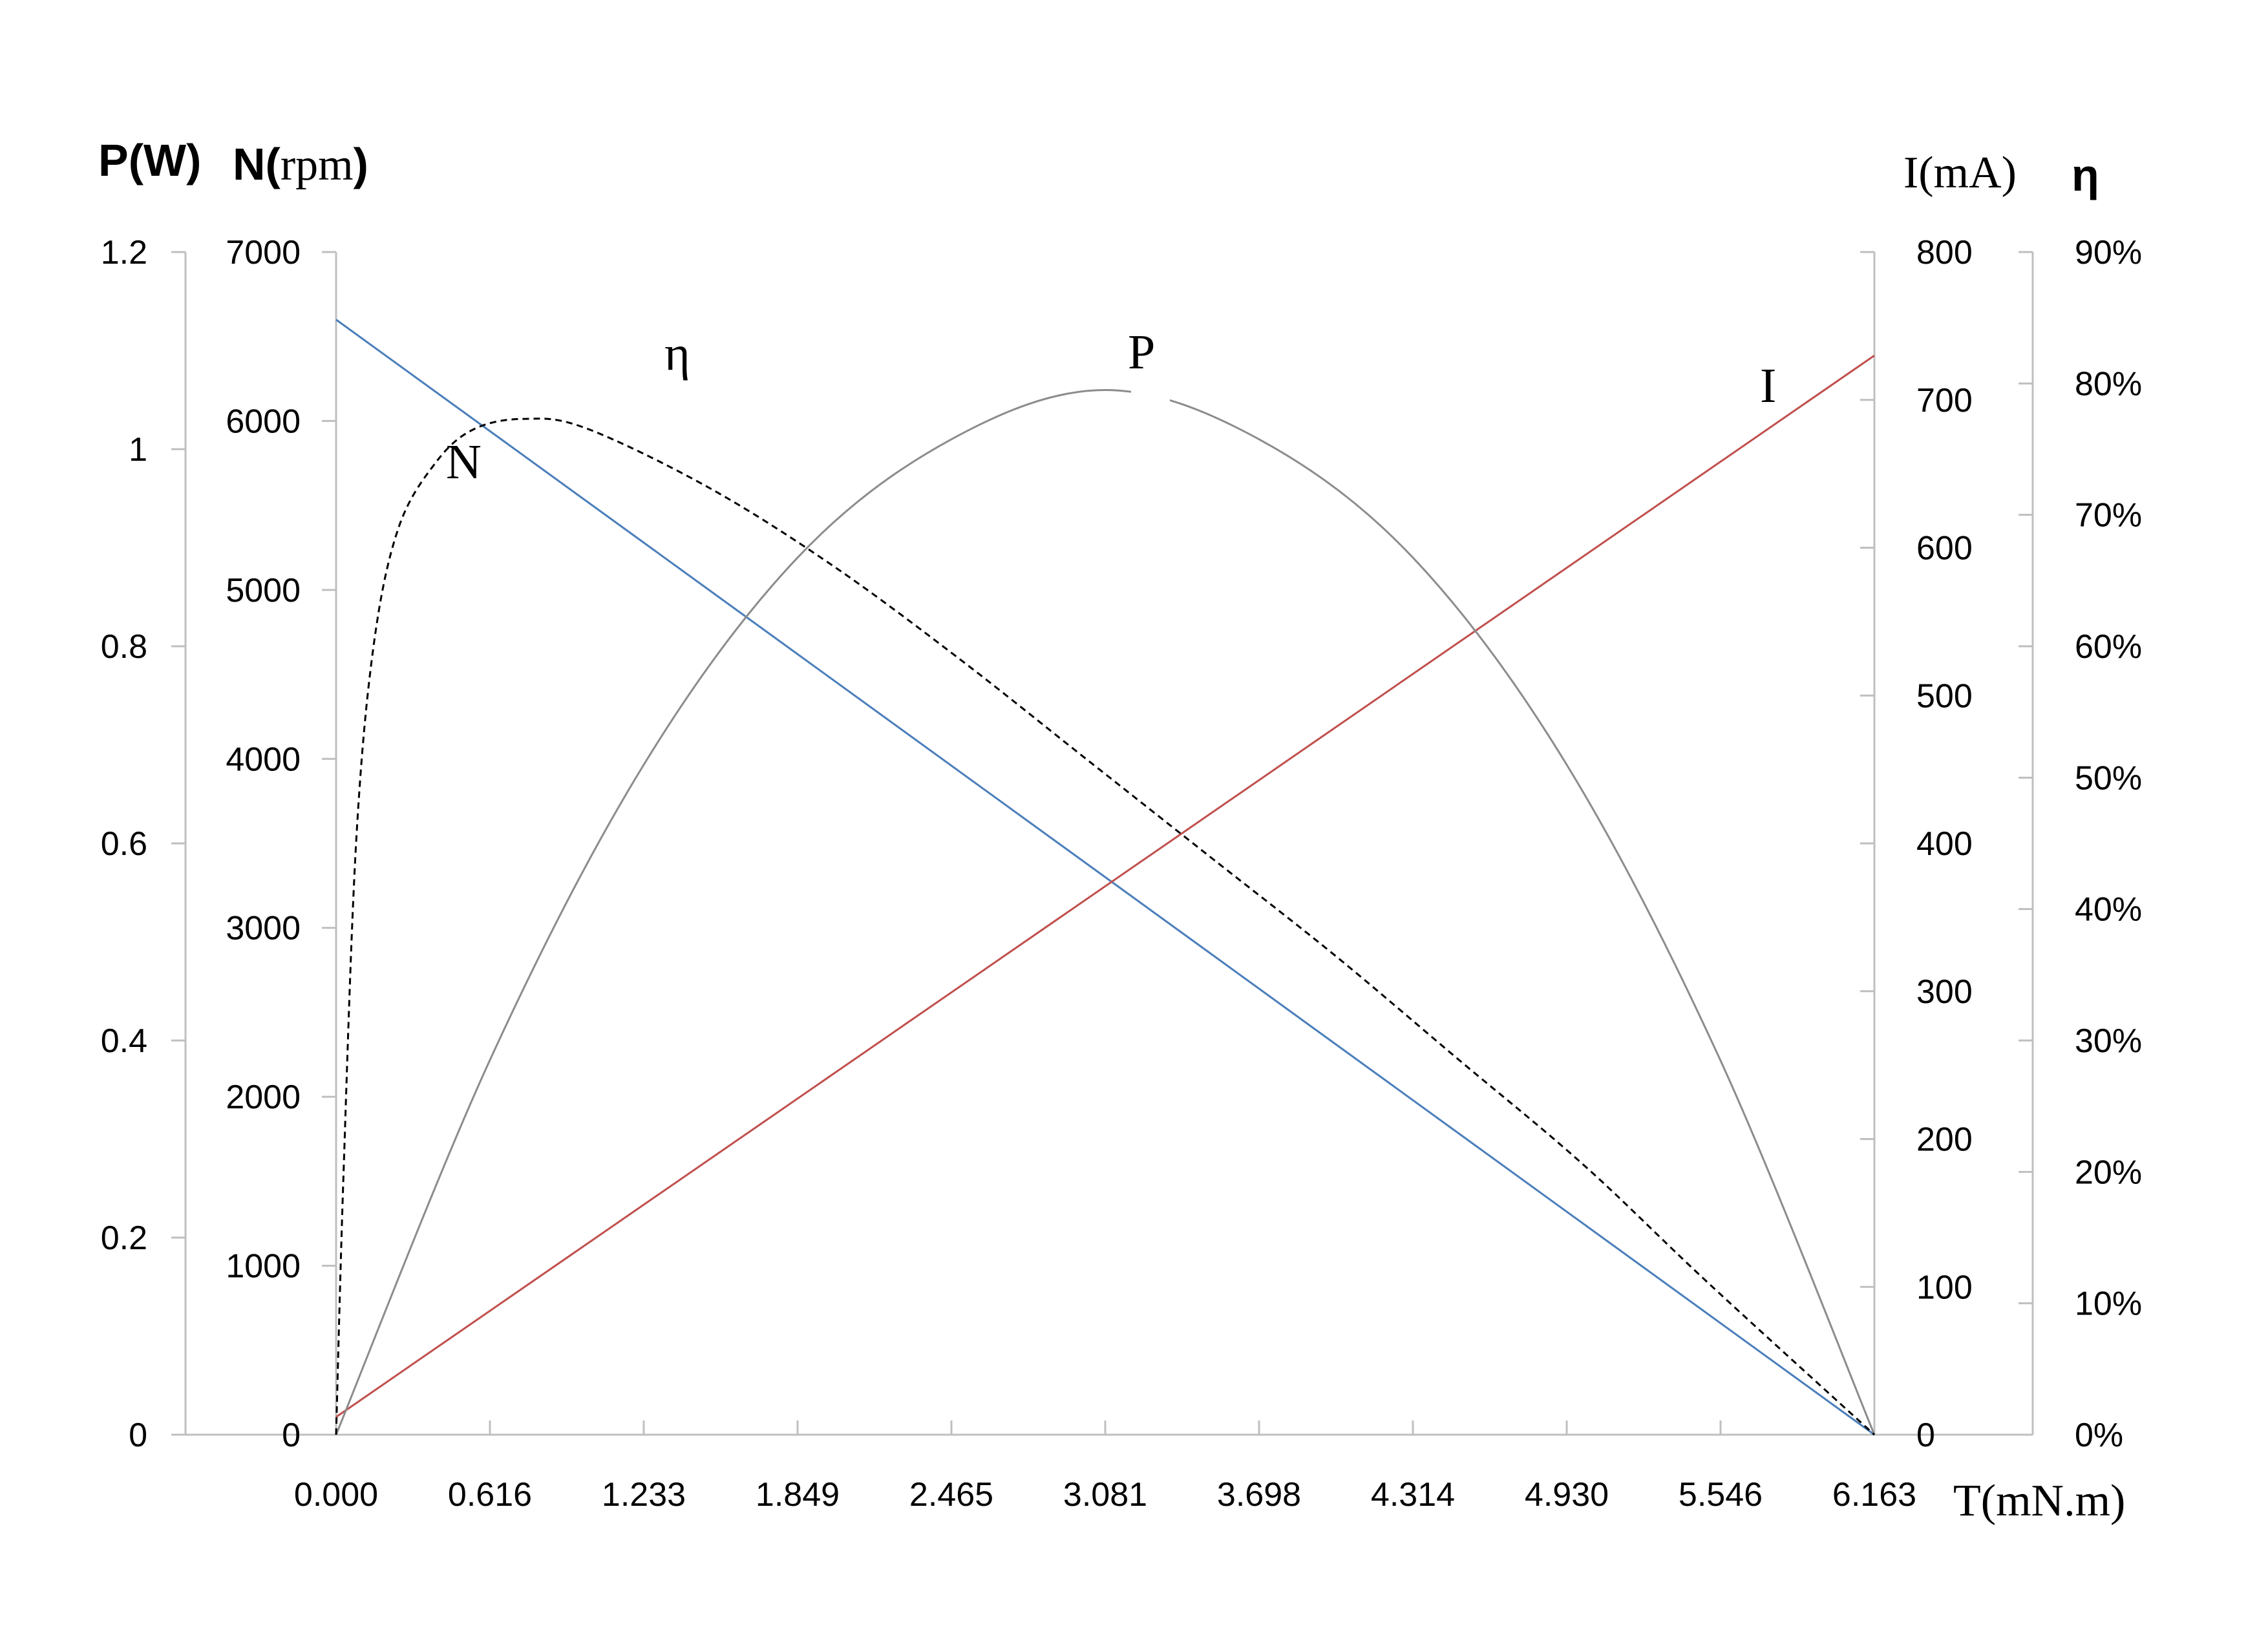 The height and width of the screenshot is (1626, 2268). I want to click on power-axis-tick-label: 1.2, so click(124, 252).